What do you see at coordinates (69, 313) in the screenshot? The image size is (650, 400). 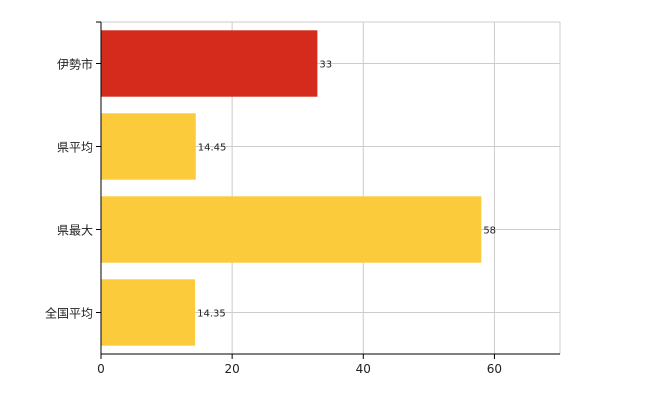 I see `category-label-3: 全国平均` at bounding box center [69, 313].